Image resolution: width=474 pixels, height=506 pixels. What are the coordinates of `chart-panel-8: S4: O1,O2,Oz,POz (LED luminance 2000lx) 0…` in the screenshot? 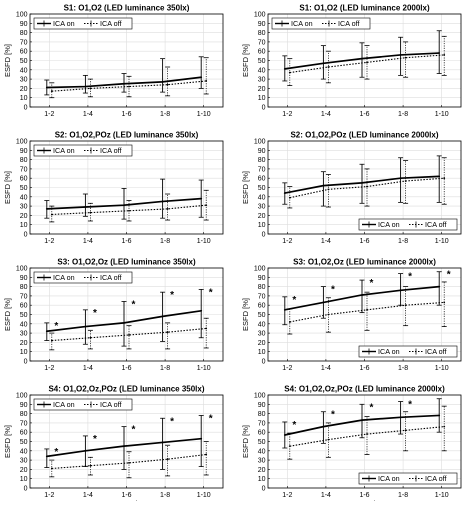 It's located at (351, 445).